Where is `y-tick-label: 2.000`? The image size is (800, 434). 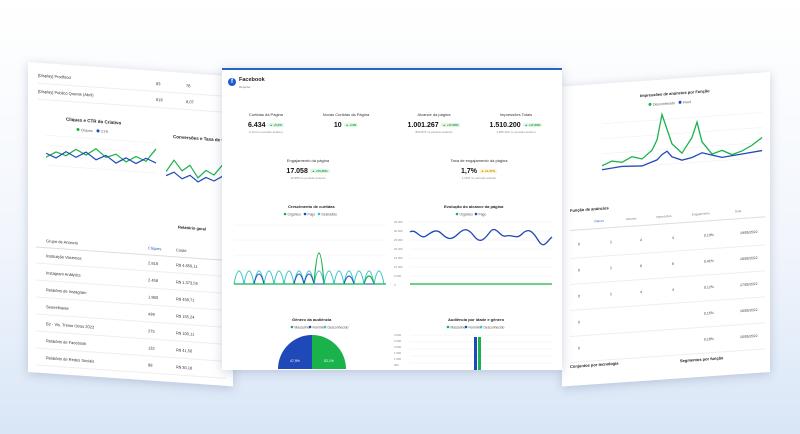 y-tick-label: 2.000 is located at coordinates (397, 347).